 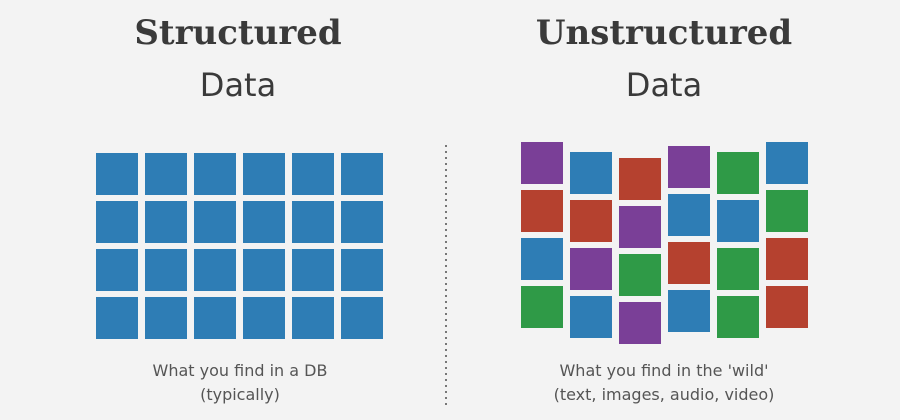 I want to click on left-caption: (typically), so click(x=240, y=394).